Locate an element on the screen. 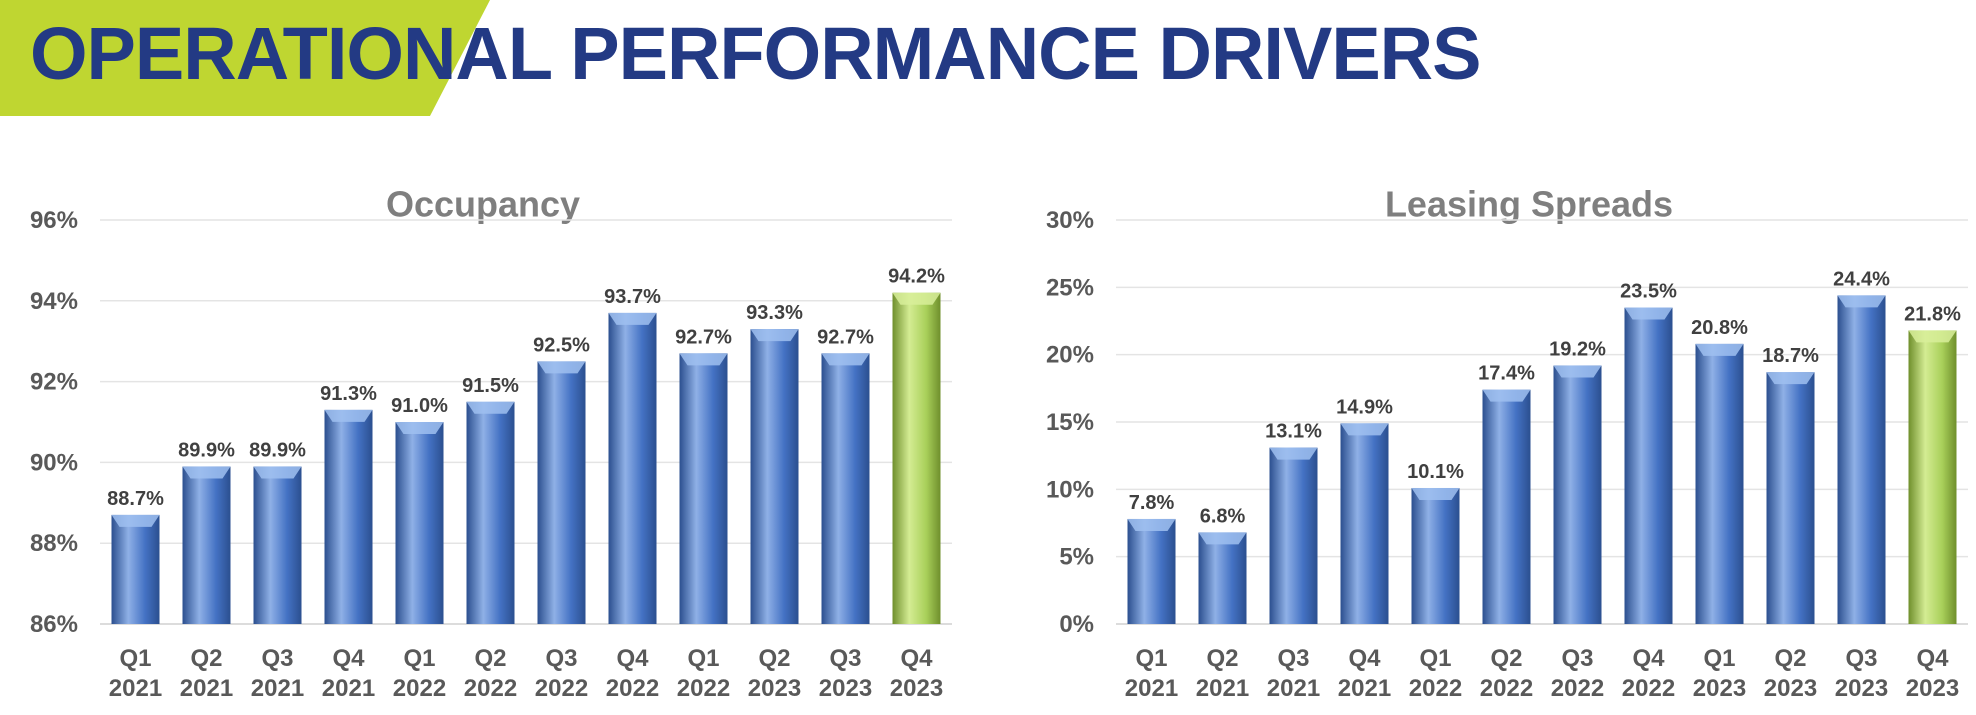  leasing-data-label: 20.8% is located at coordinates (1719, 328).